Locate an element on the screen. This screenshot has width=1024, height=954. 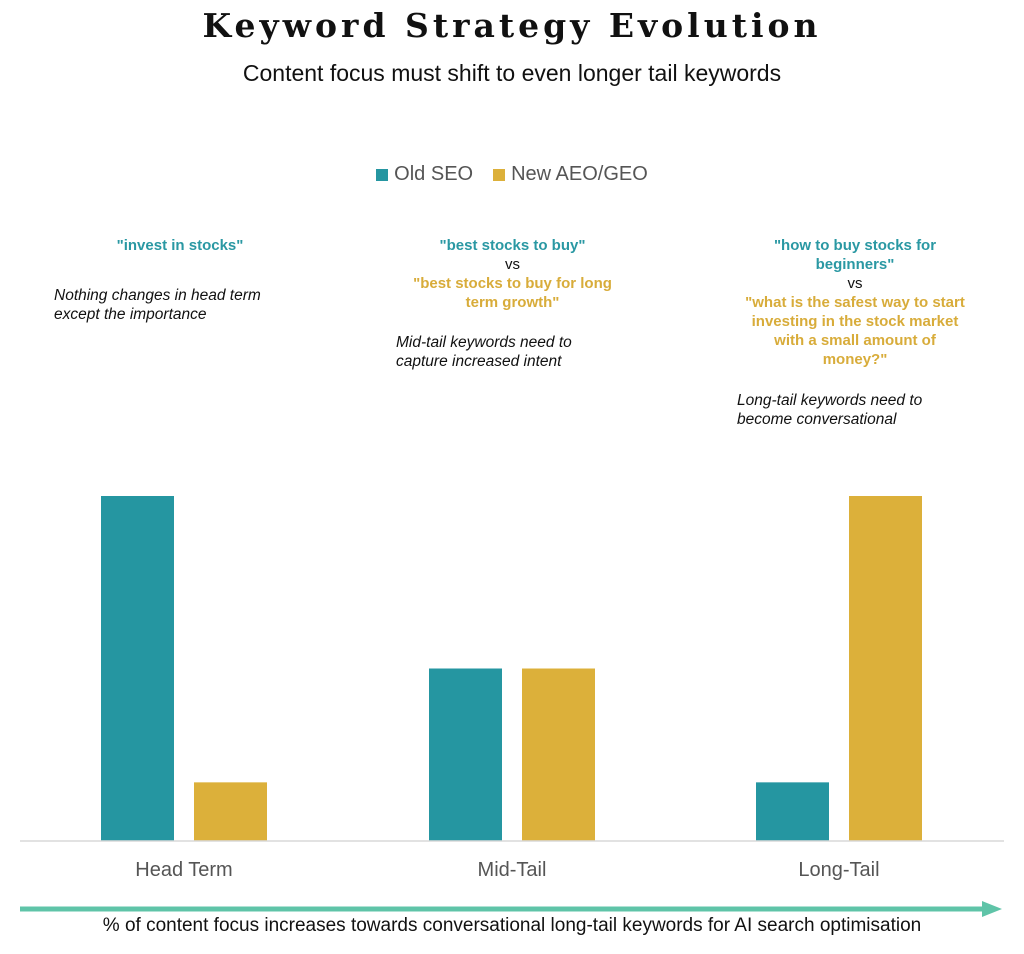
vs-long: vs is located at coordinates (855, 283).